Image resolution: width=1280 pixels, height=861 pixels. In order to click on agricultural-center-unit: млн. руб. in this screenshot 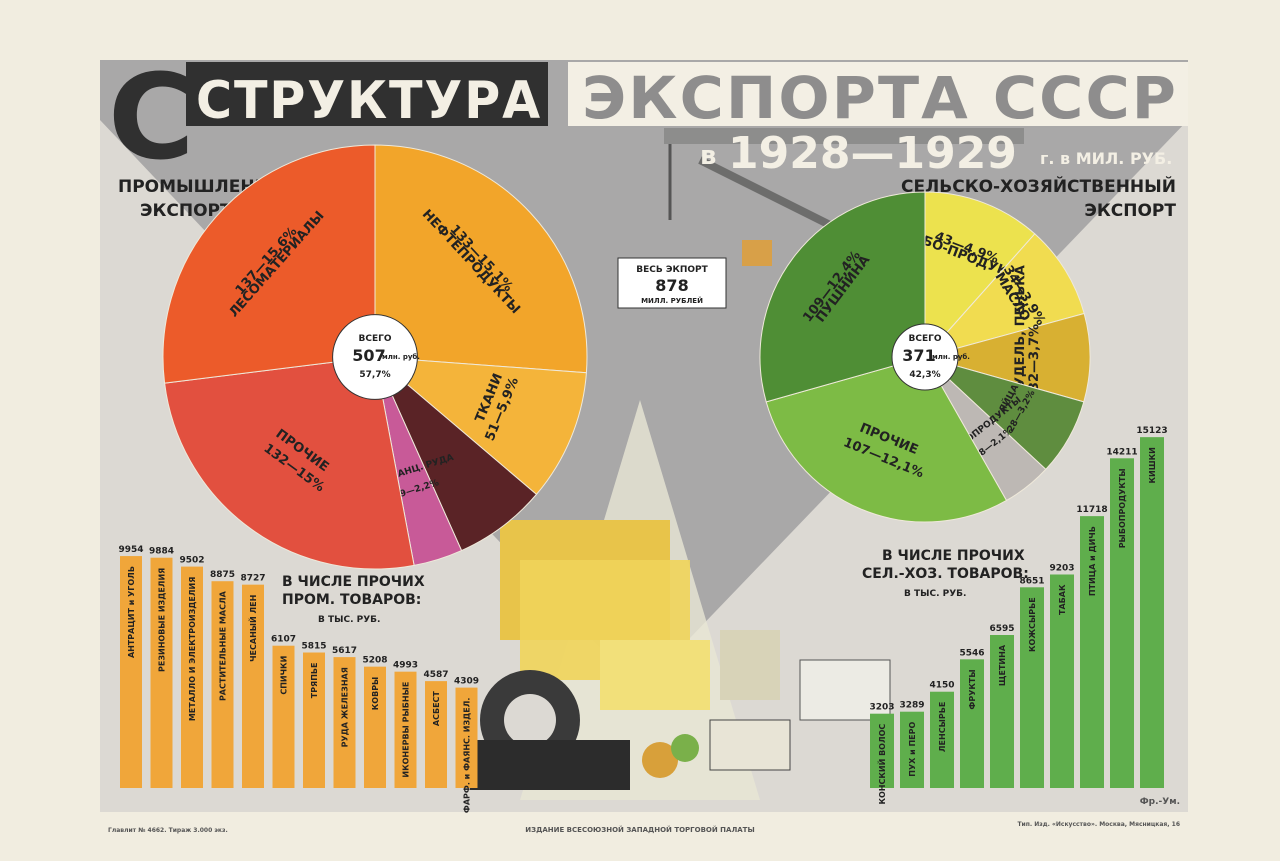, I will do `click(951, 357)`.